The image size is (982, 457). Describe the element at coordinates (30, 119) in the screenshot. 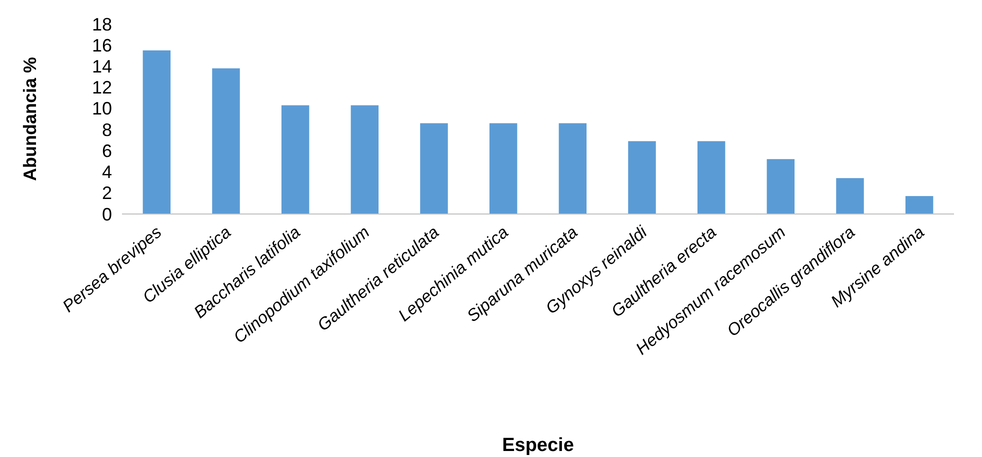

I see `y-axis-title: Abundancia %` at that location.